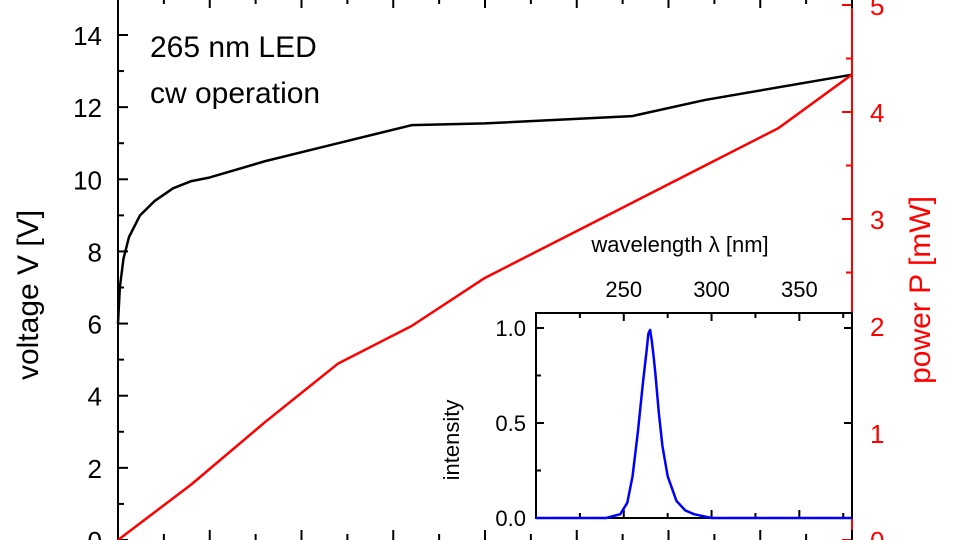  What do you see at coordinates (485, 535) in the screenshot?
I see `bottom-x-ticks` at bounding box center [485, 535].